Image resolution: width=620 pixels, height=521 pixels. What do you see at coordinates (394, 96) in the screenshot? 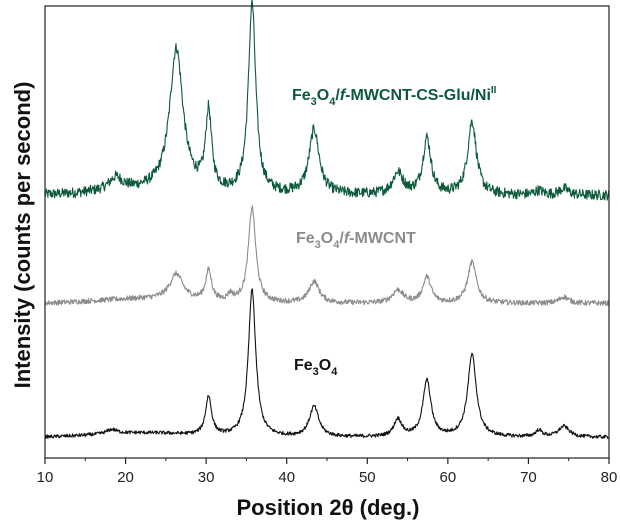
I see `series-label-0: Fe3O4/f-MWCNT-CS-Glu/NiII` at bounding box center [394, 96].